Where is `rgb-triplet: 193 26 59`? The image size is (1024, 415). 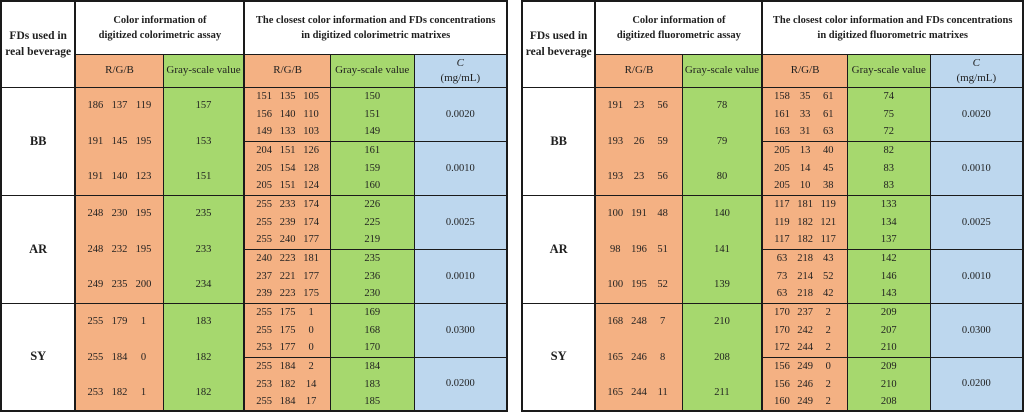
rgb-triplet: 193 26 59 is located at coordinates (638, 141).